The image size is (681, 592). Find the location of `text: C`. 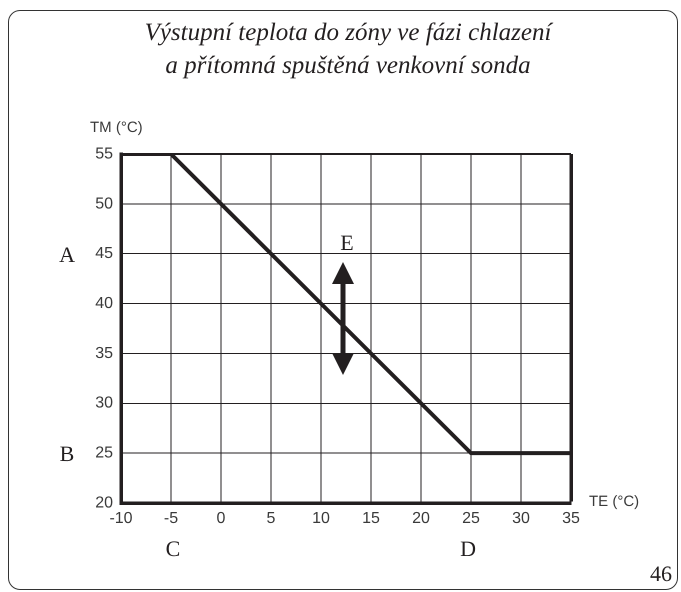

text: C is located at coordinates (173, 548).